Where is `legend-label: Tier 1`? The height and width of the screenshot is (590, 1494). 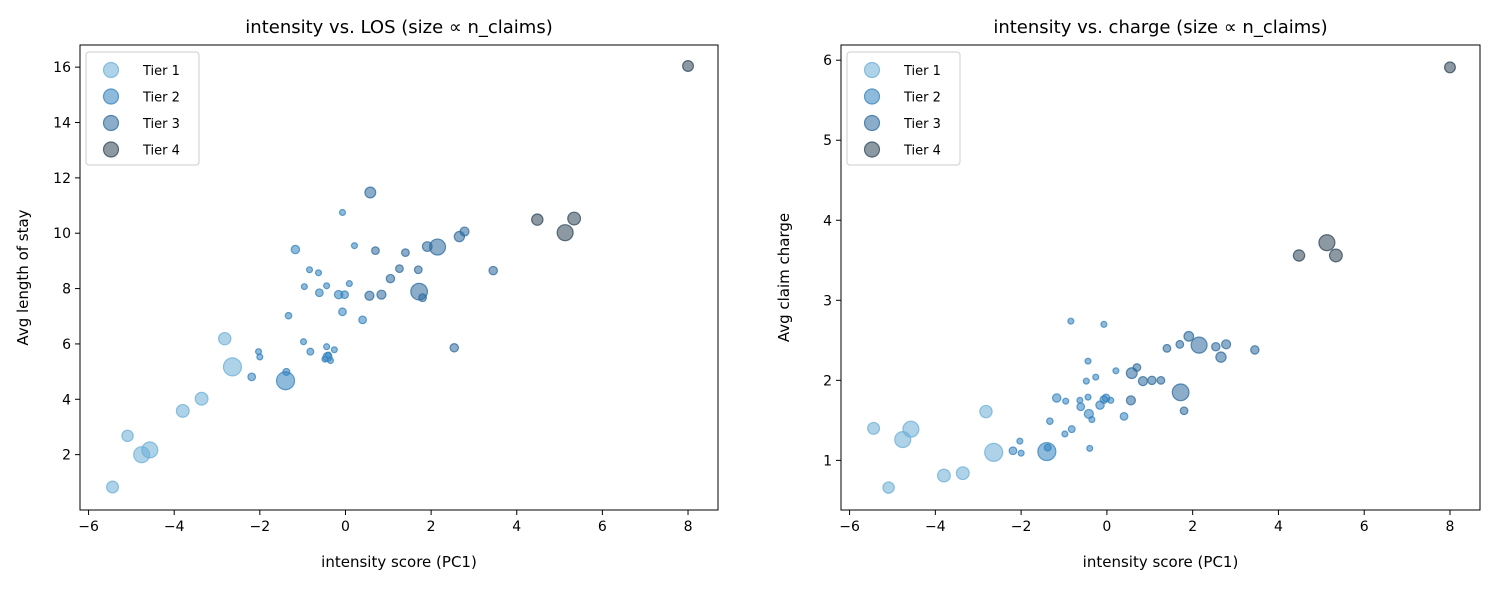 legend-label: Tier 1 is located at coordinates (161, 71).